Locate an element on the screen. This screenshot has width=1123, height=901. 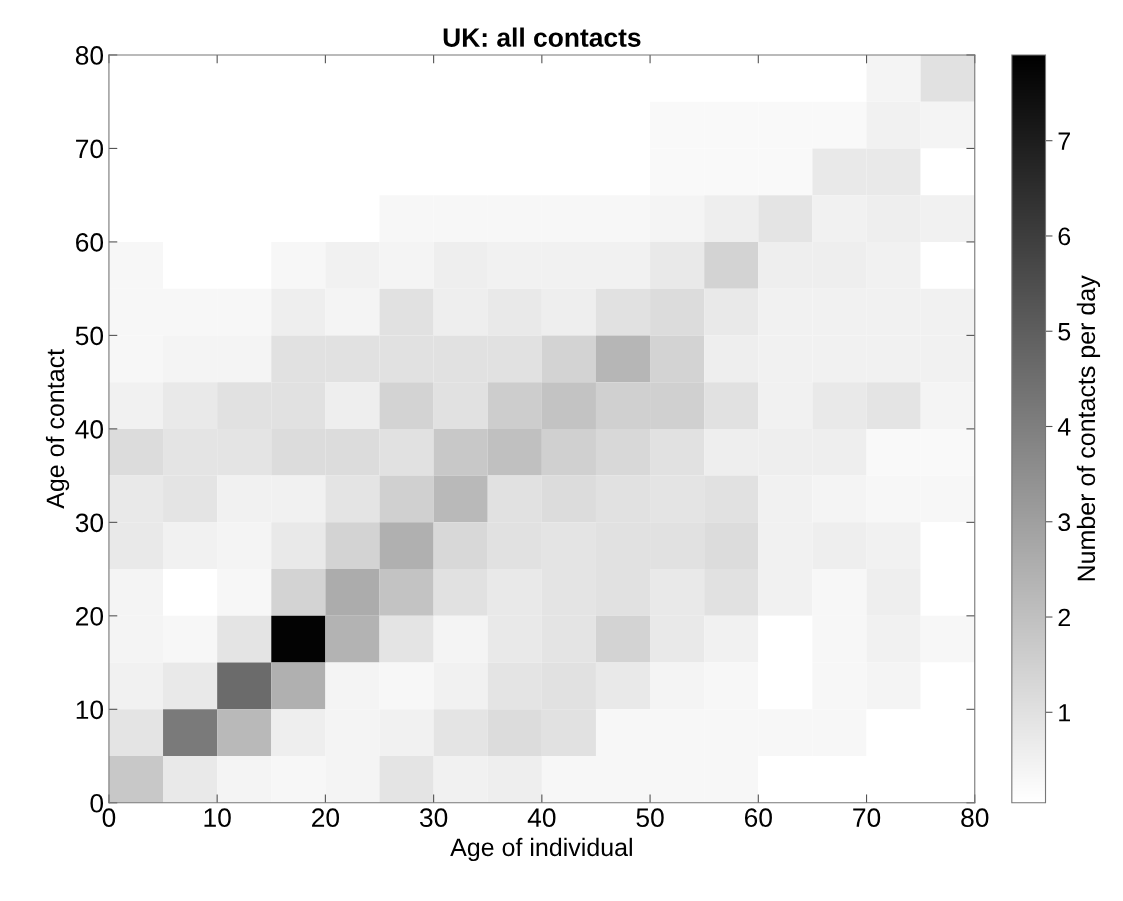
color-bar-title: Number of contacts per day is located at coordinates (1088, 428).